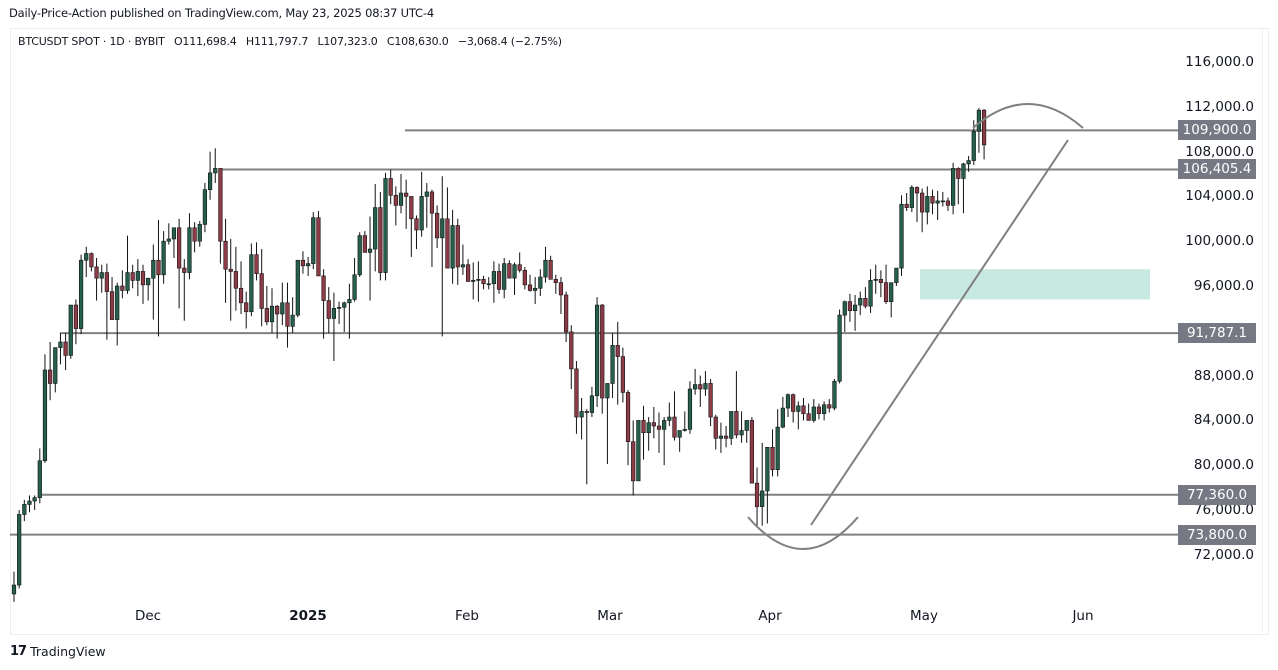 The width and height of the screenshot is (1278, 670). Describe the element at coordinates (205, 41) in the screenshot. I see `open-value: O111,698.4` at that location.